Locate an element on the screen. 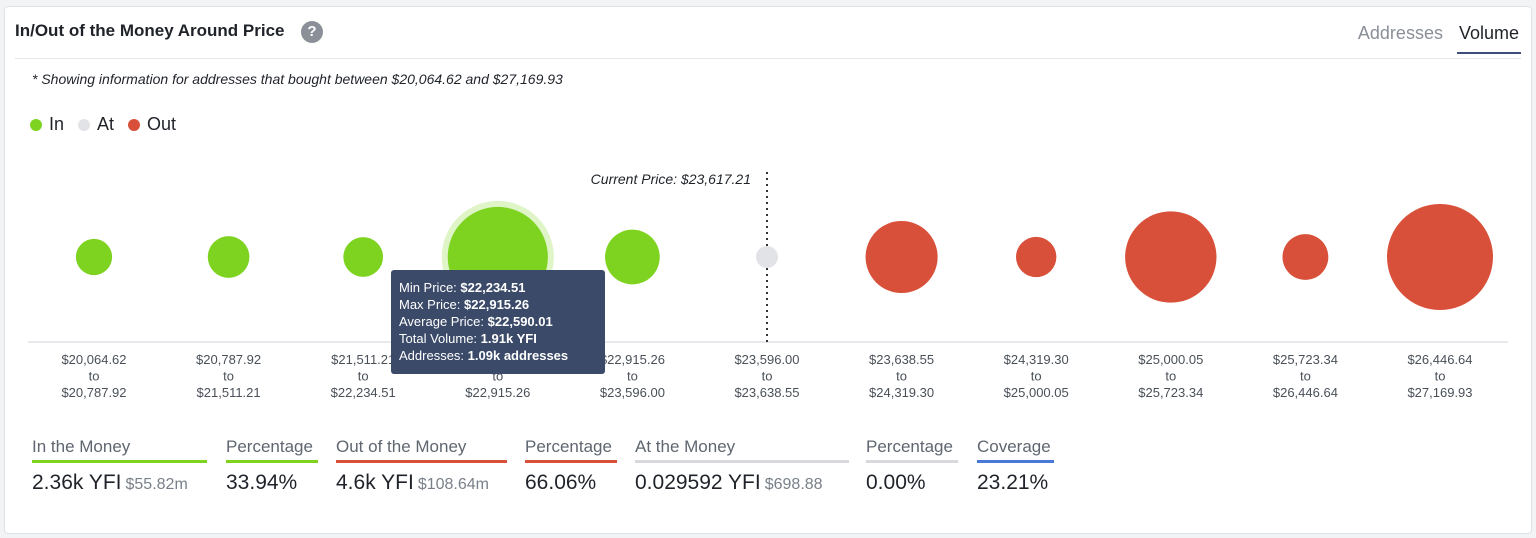 Image resolution: width=1536 pixels, height=538 pixels. stat-value: 2.36k YFI $55.82m is located at coordinates (119, 483).